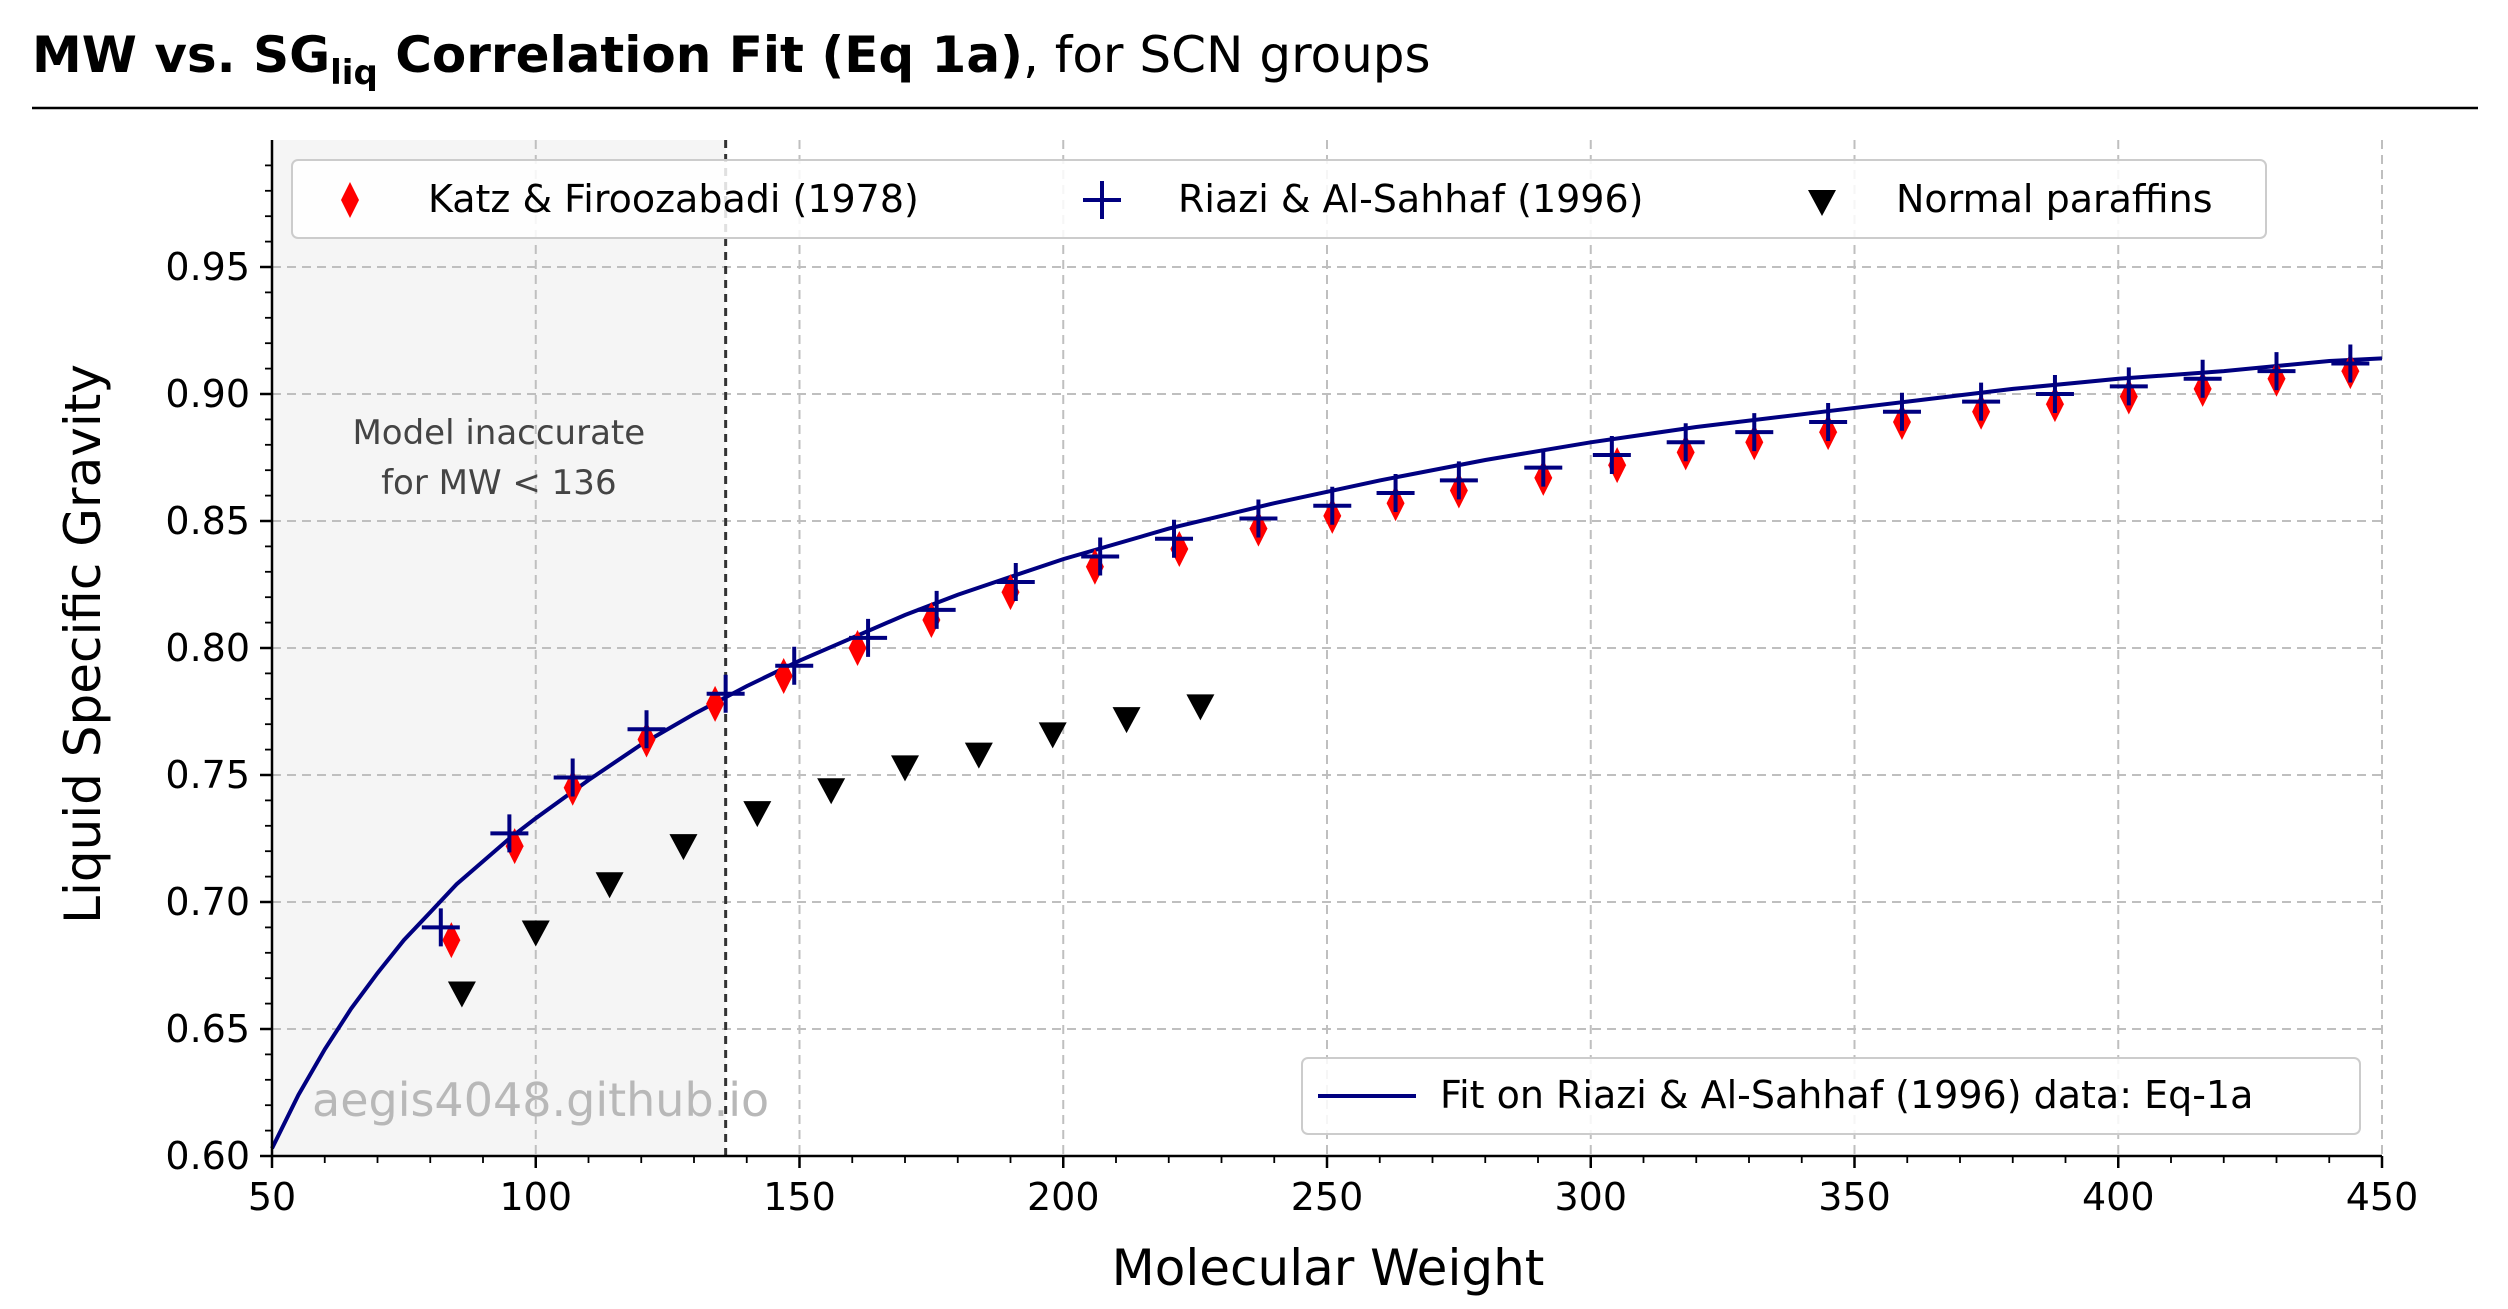  What do you see at coordinates (2054, 199) in the screenshot?
I see `legend-paraffin-label: Normal paraffins` at bounding box center [2054, 199].